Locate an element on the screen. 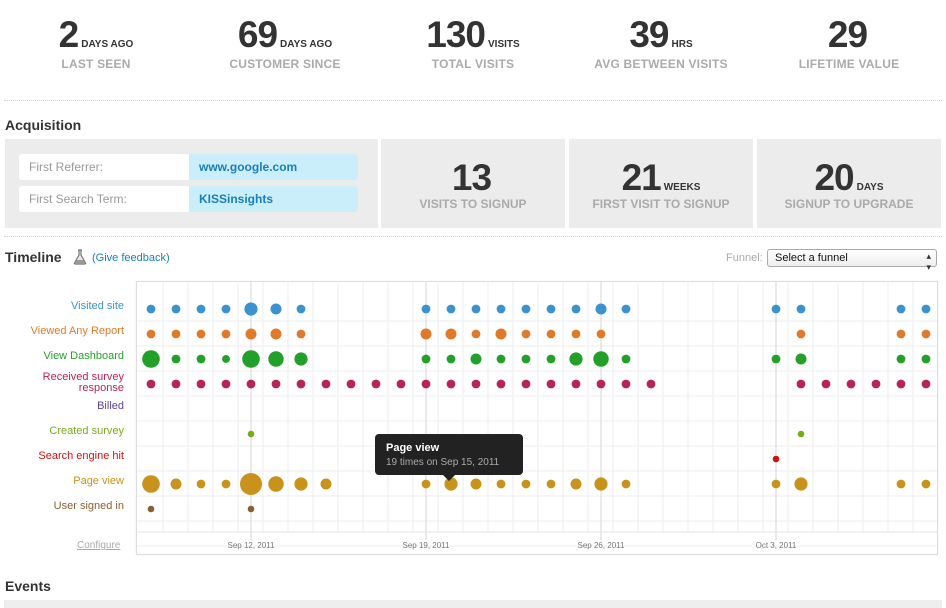 The height and width of the screenshot is (608, 946). stat-unit: VISITS is located at coordinates (504, 44).